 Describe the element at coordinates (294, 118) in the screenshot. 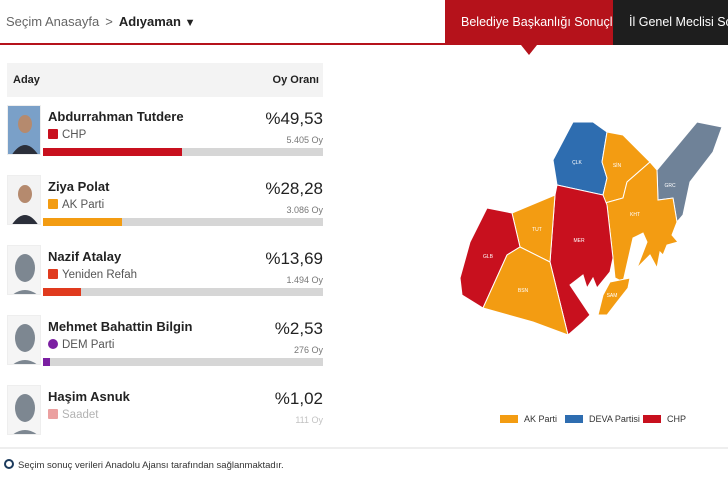

I see `vote-percent: %49,53` at that location.